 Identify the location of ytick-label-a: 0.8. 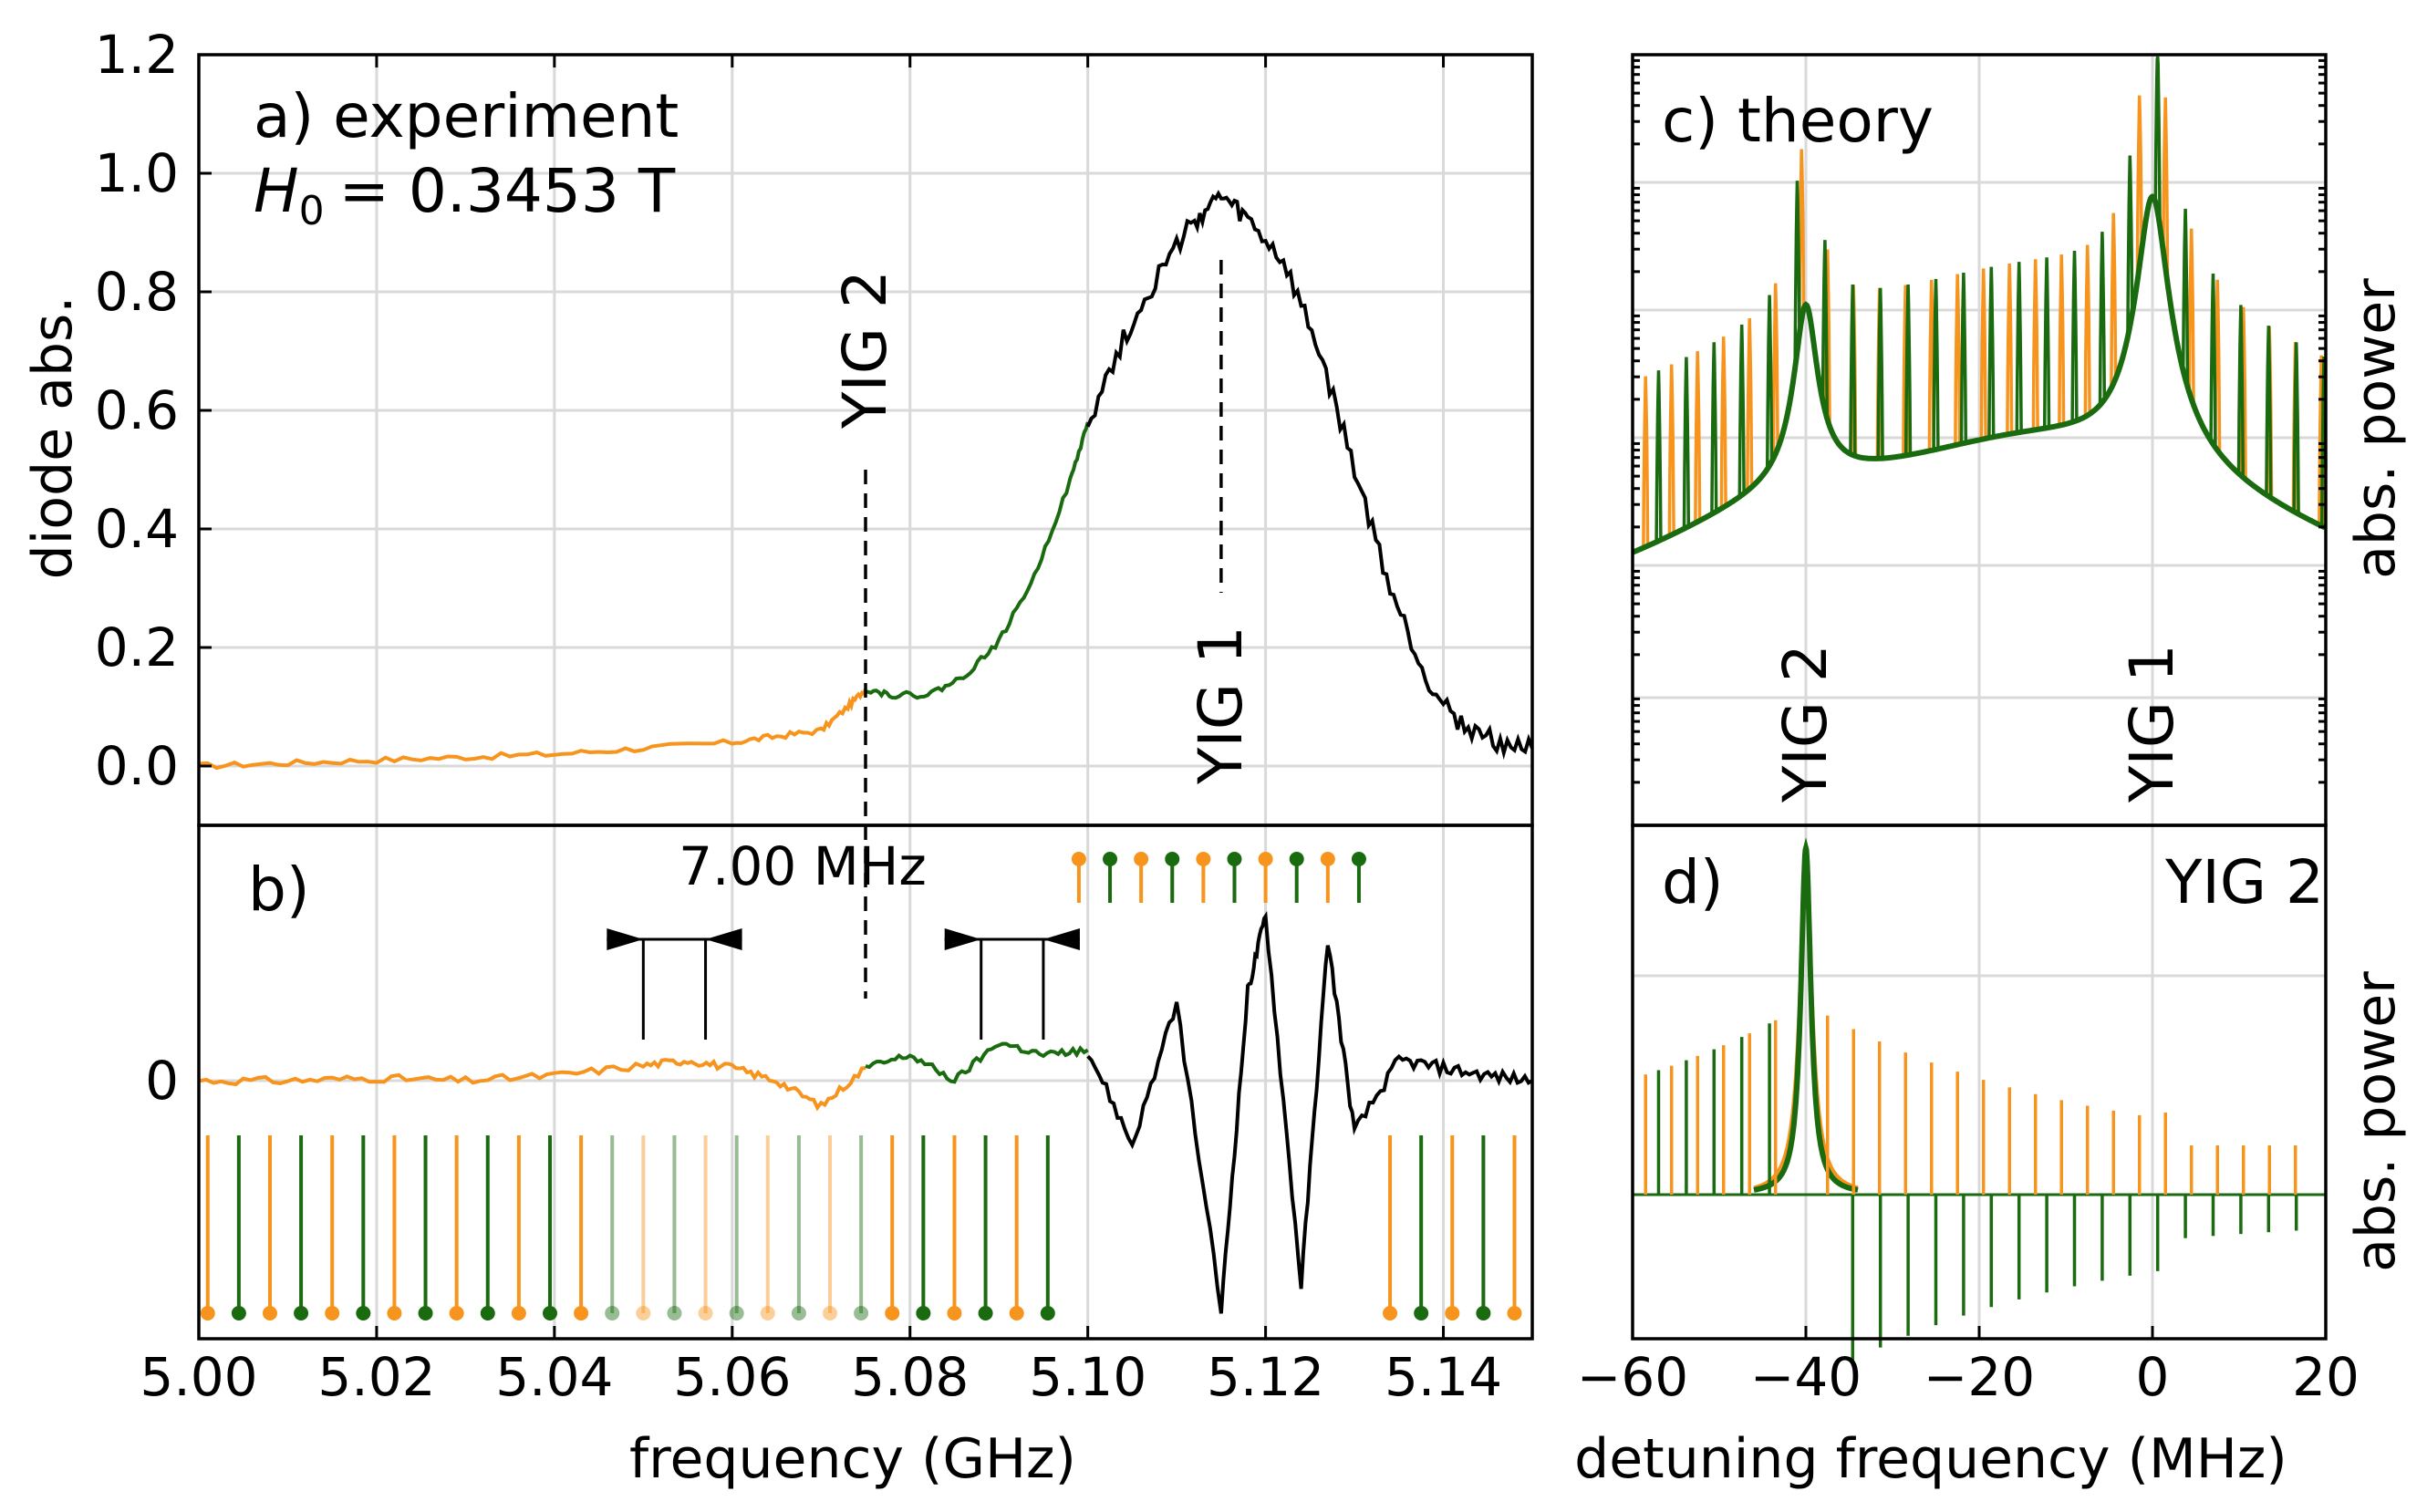
(137, 292).